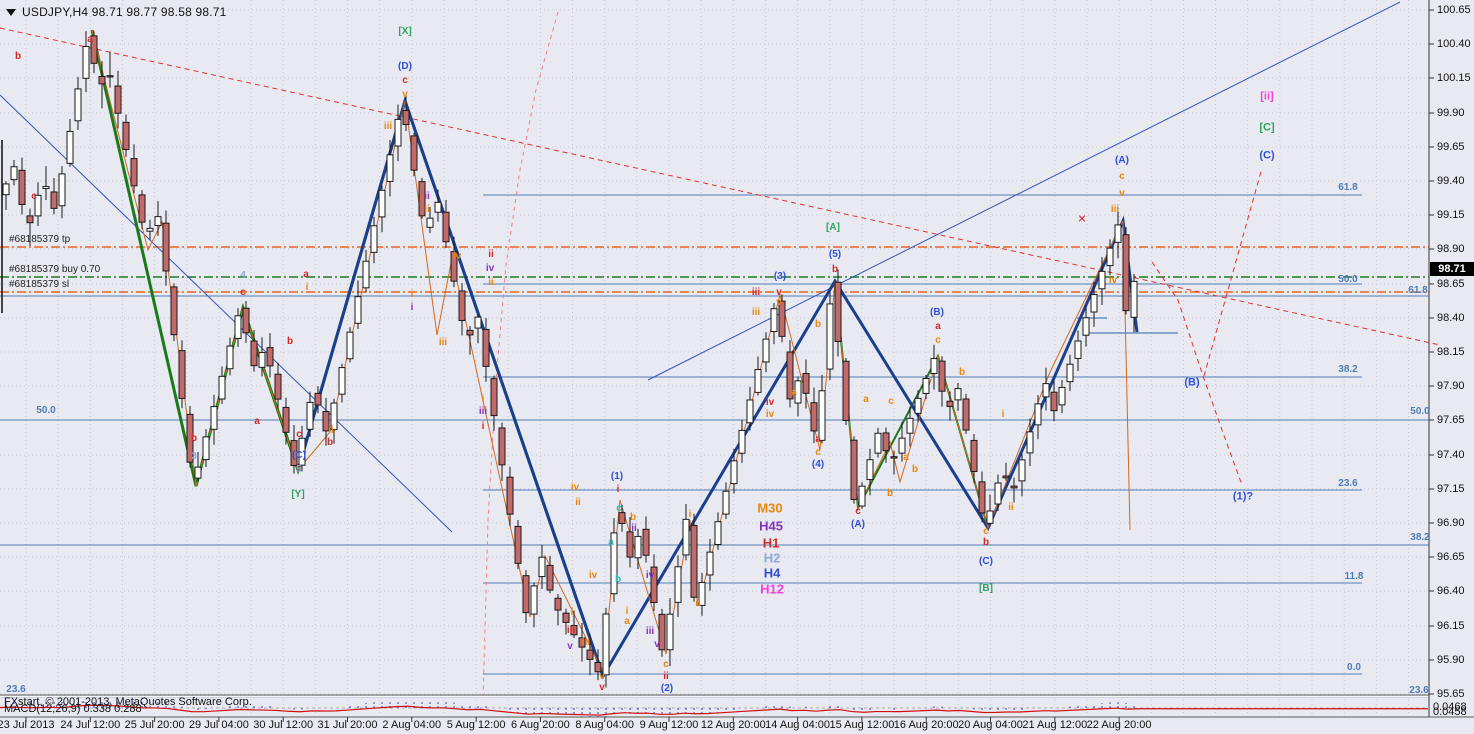 The width and height of the screenshot is (1474, 734). What do you see at coordinates (39, 284) in the screenshot?
I see `order-label-sl: #68185379 sl` at bounding box center [39, 284].